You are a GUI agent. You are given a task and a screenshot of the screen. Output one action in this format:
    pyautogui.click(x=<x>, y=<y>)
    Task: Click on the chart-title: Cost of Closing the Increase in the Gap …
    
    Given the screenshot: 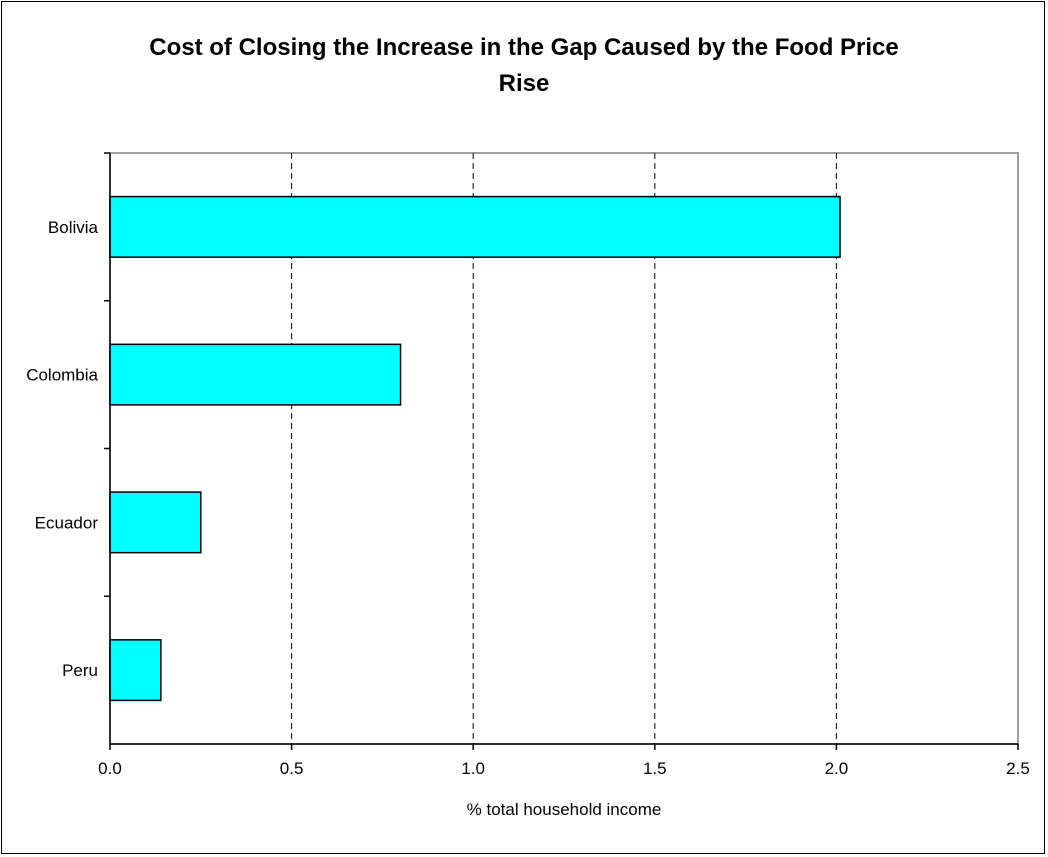 What is the action you would take?
    pyautogui.click(x=524, y=66)
    